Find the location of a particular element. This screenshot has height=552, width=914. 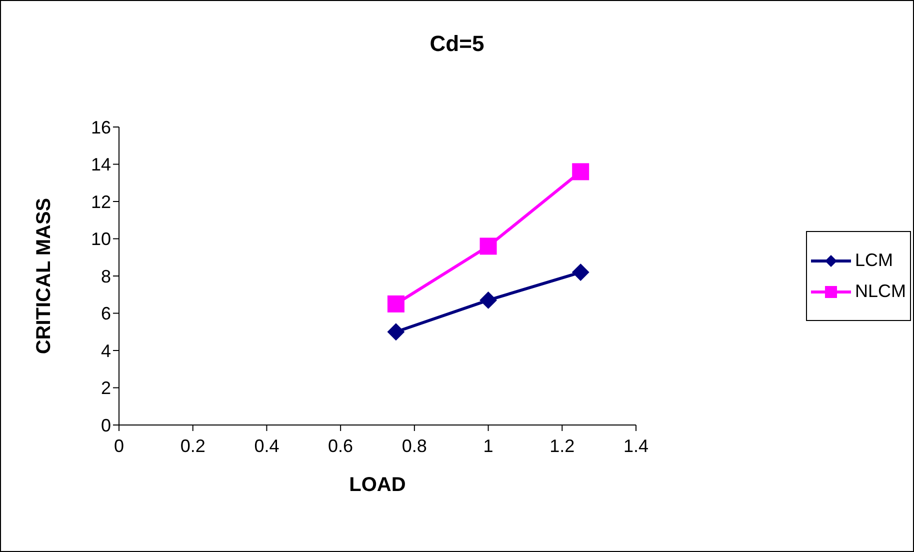

chart-title: Cd=5 is located at coordinates (457, 44).